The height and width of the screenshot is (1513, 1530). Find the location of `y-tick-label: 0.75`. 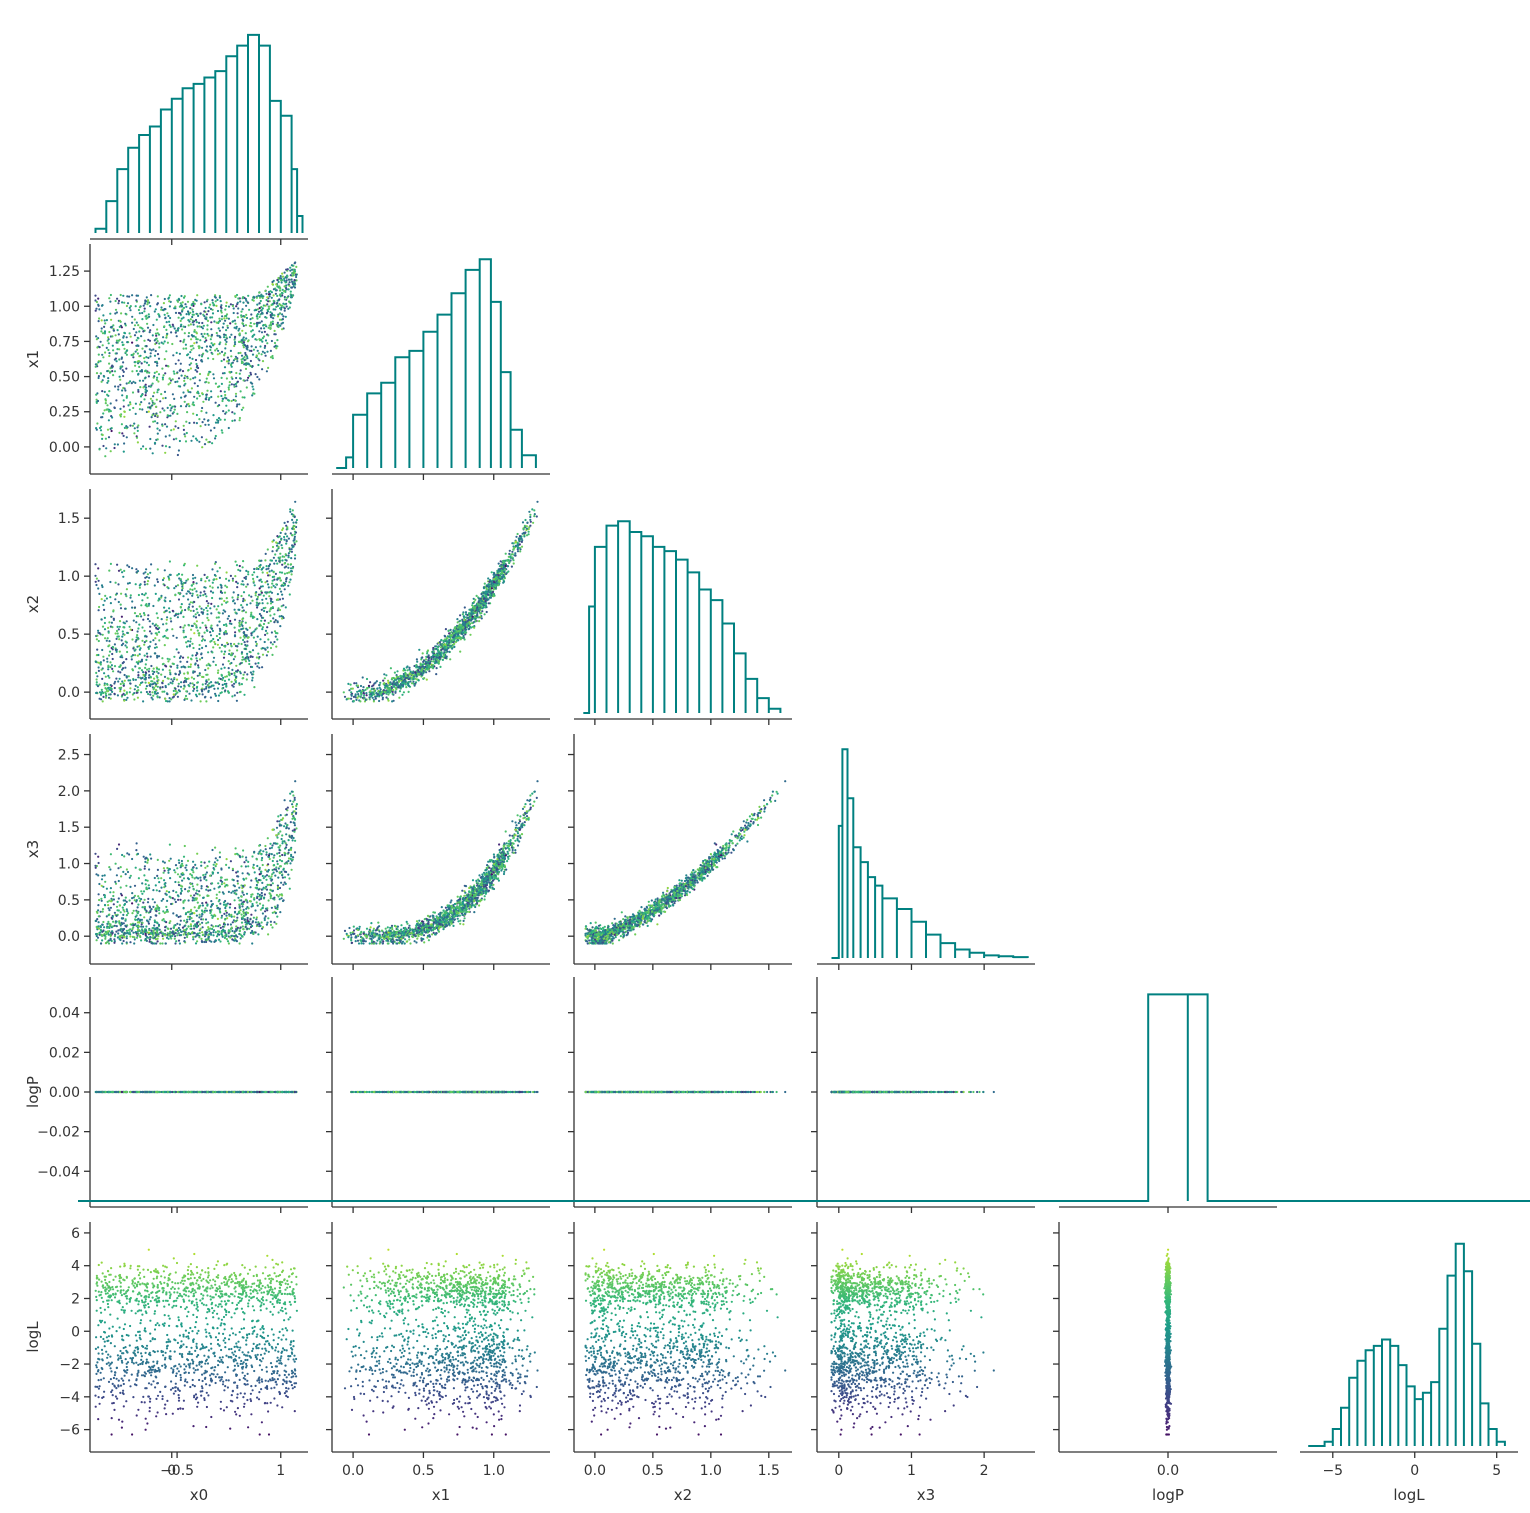

y-tick-label: 0.75 is located at coordinates (64, 342).